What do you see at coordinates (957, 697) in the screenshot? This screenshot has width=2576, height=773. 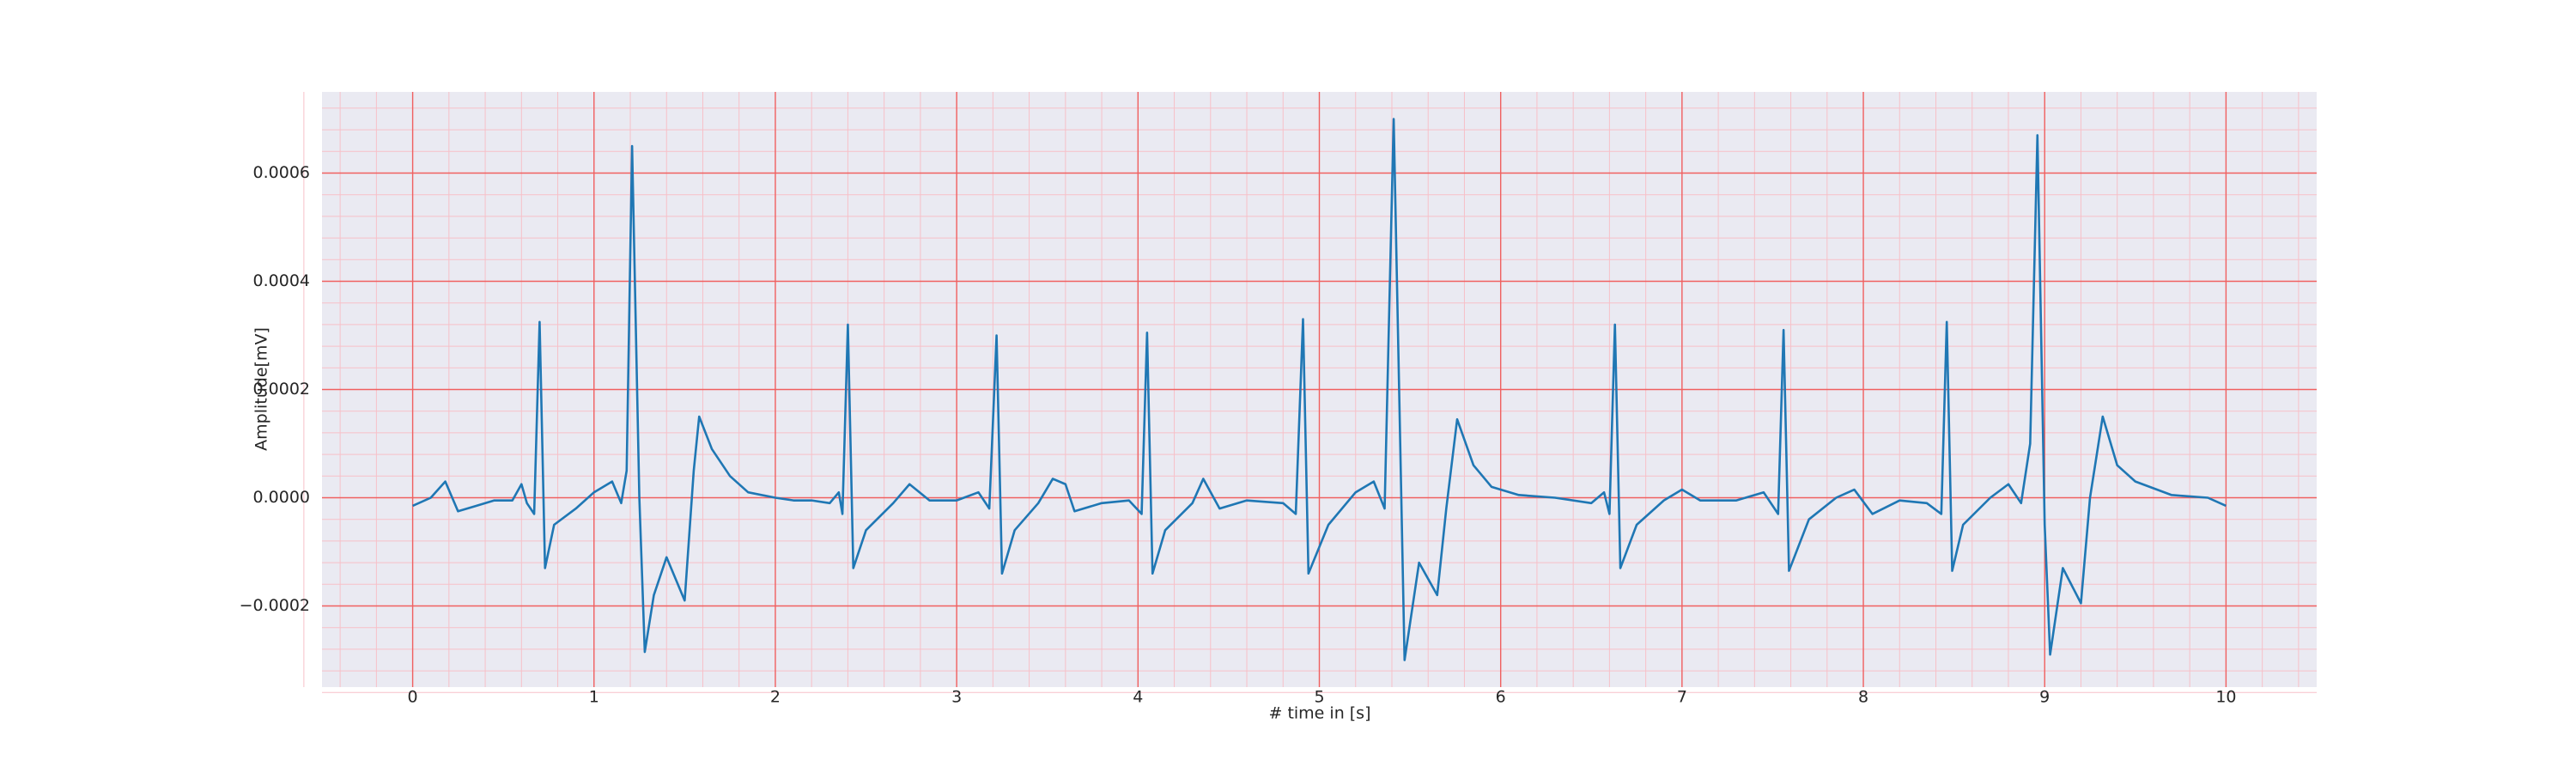 I see `x-tick-label: 3` at bounding box center [957, 697].